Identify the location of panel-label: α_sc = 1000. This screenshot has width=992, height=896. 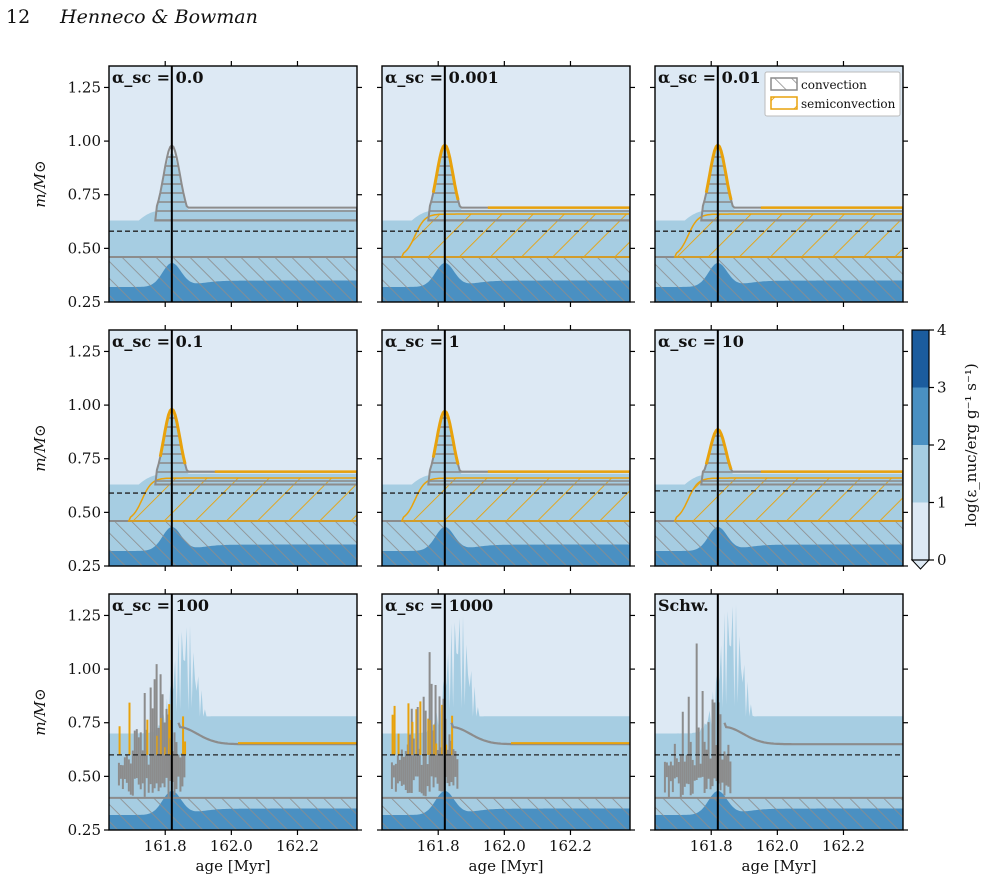
(439, 605).